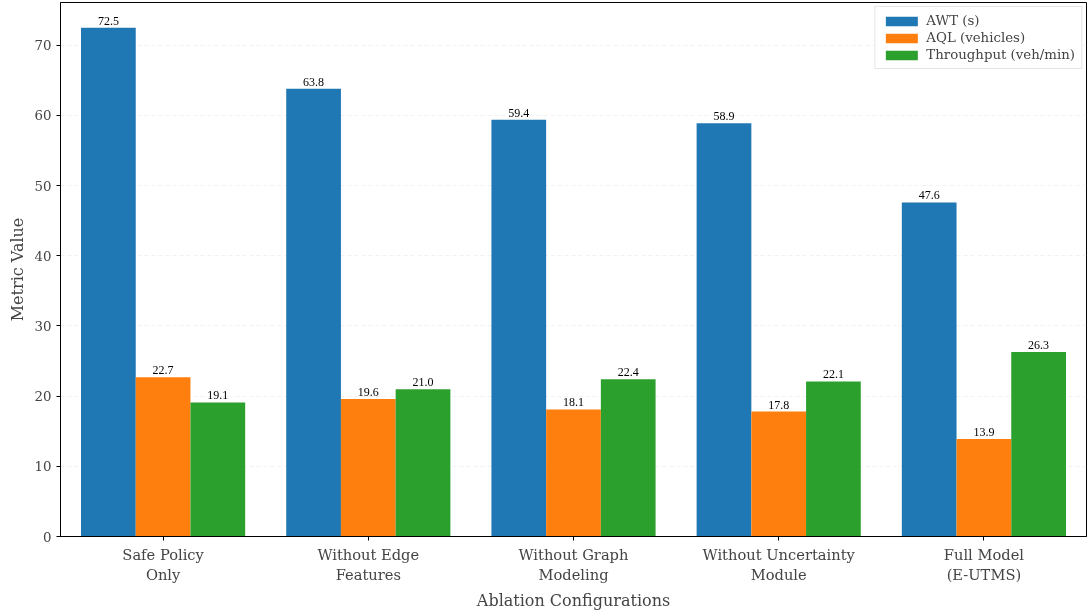 The width and height of the screenshot is (1091, 612). Describe the element at coordinates (929, 195) in the screenshot. I see `data-label: 47.6` at that location.